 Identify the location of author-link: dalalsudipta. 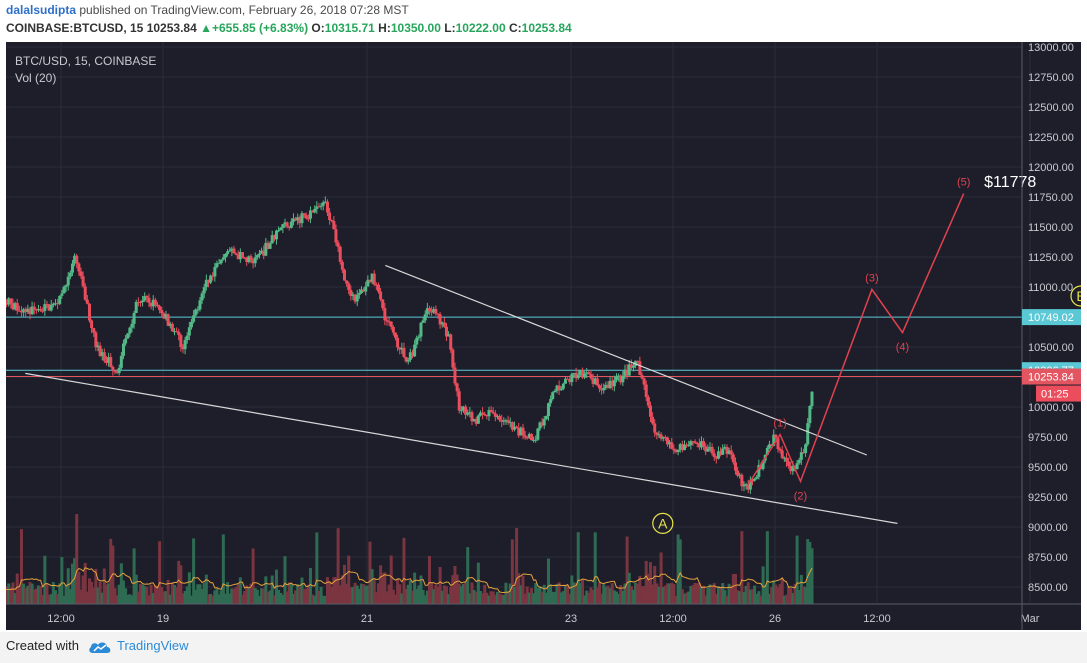
(41, 10).